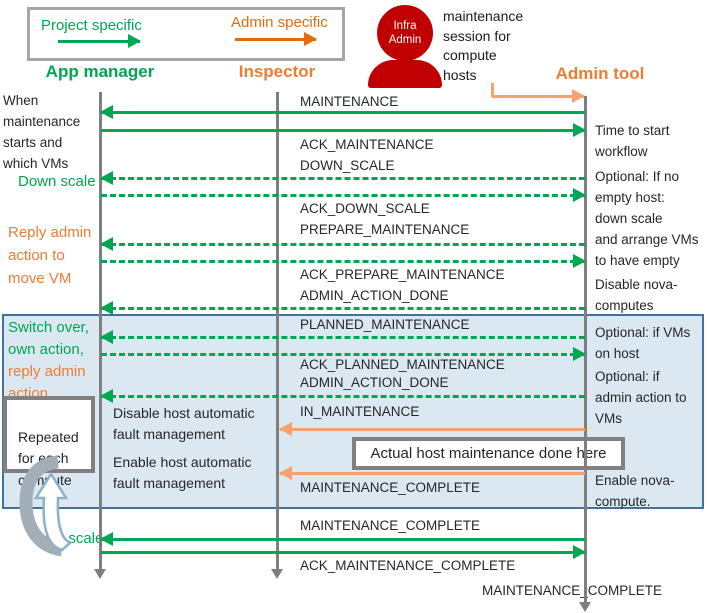  I want to click on note-switch-over: Switch over, own action,, so click(48, 338).